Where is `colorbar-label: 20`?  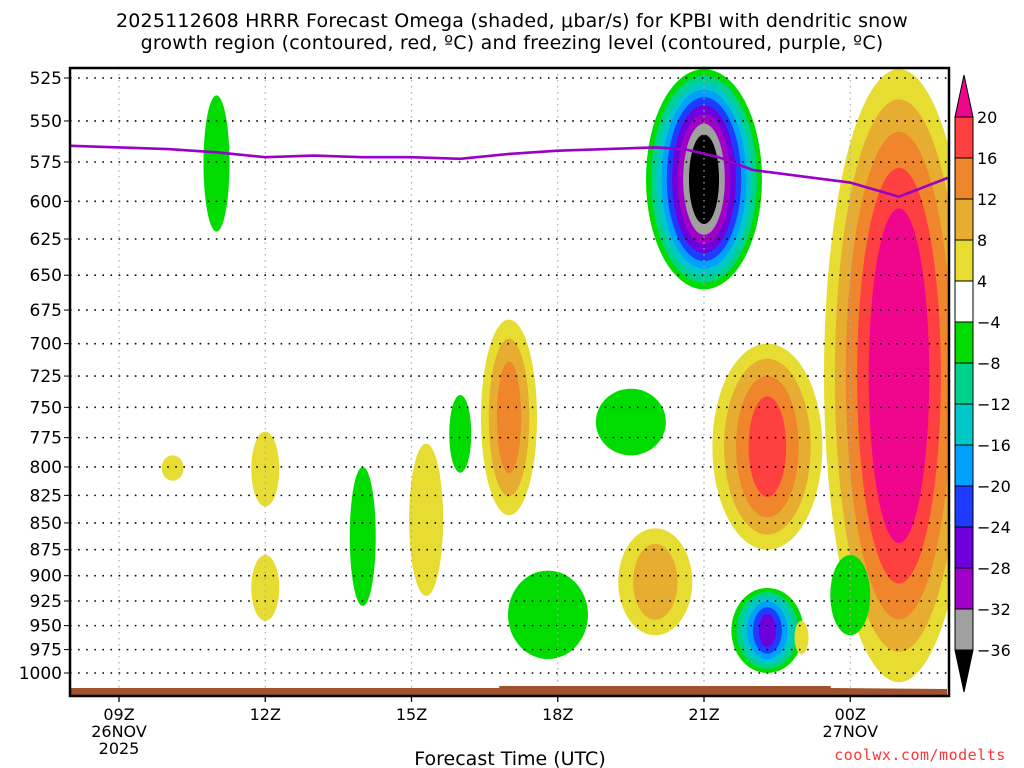
colorbar-label: 20 is located at coordinates (987, 117).